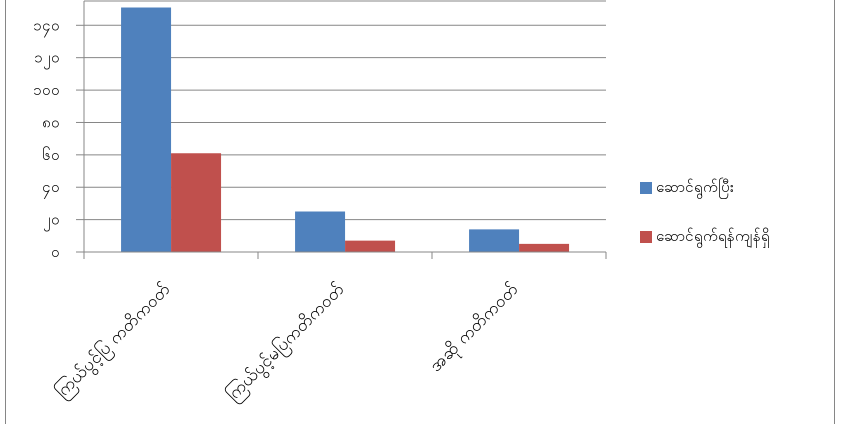  Describe the element at coordinates (51, 221) in the screenshot. I see `y-tick-label: ၂၀` at that location.